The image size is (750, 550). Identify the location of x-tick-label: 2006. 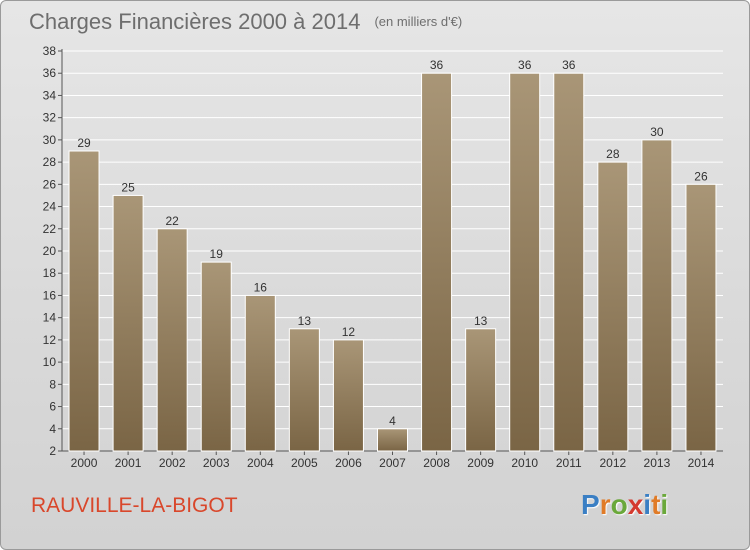
(348, 463).